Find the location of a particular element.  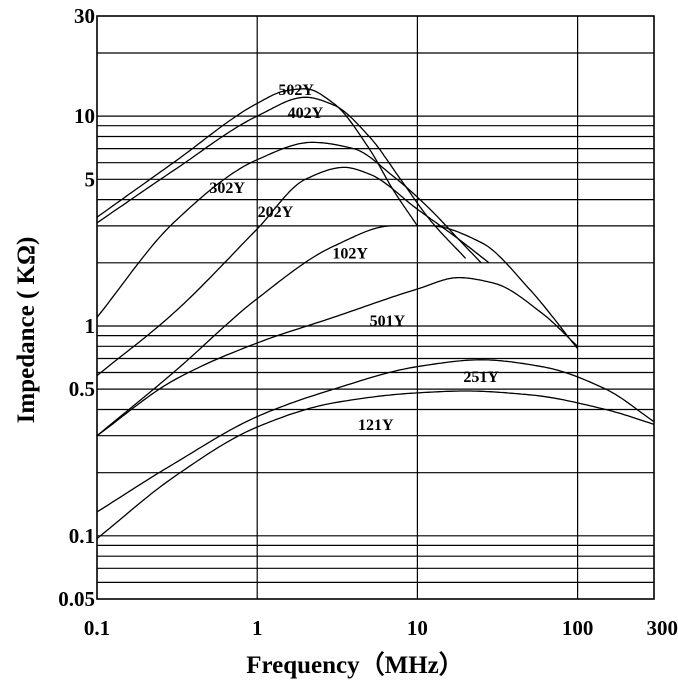

x-tick-label-1: 1 is located at coordinates (257, 628).